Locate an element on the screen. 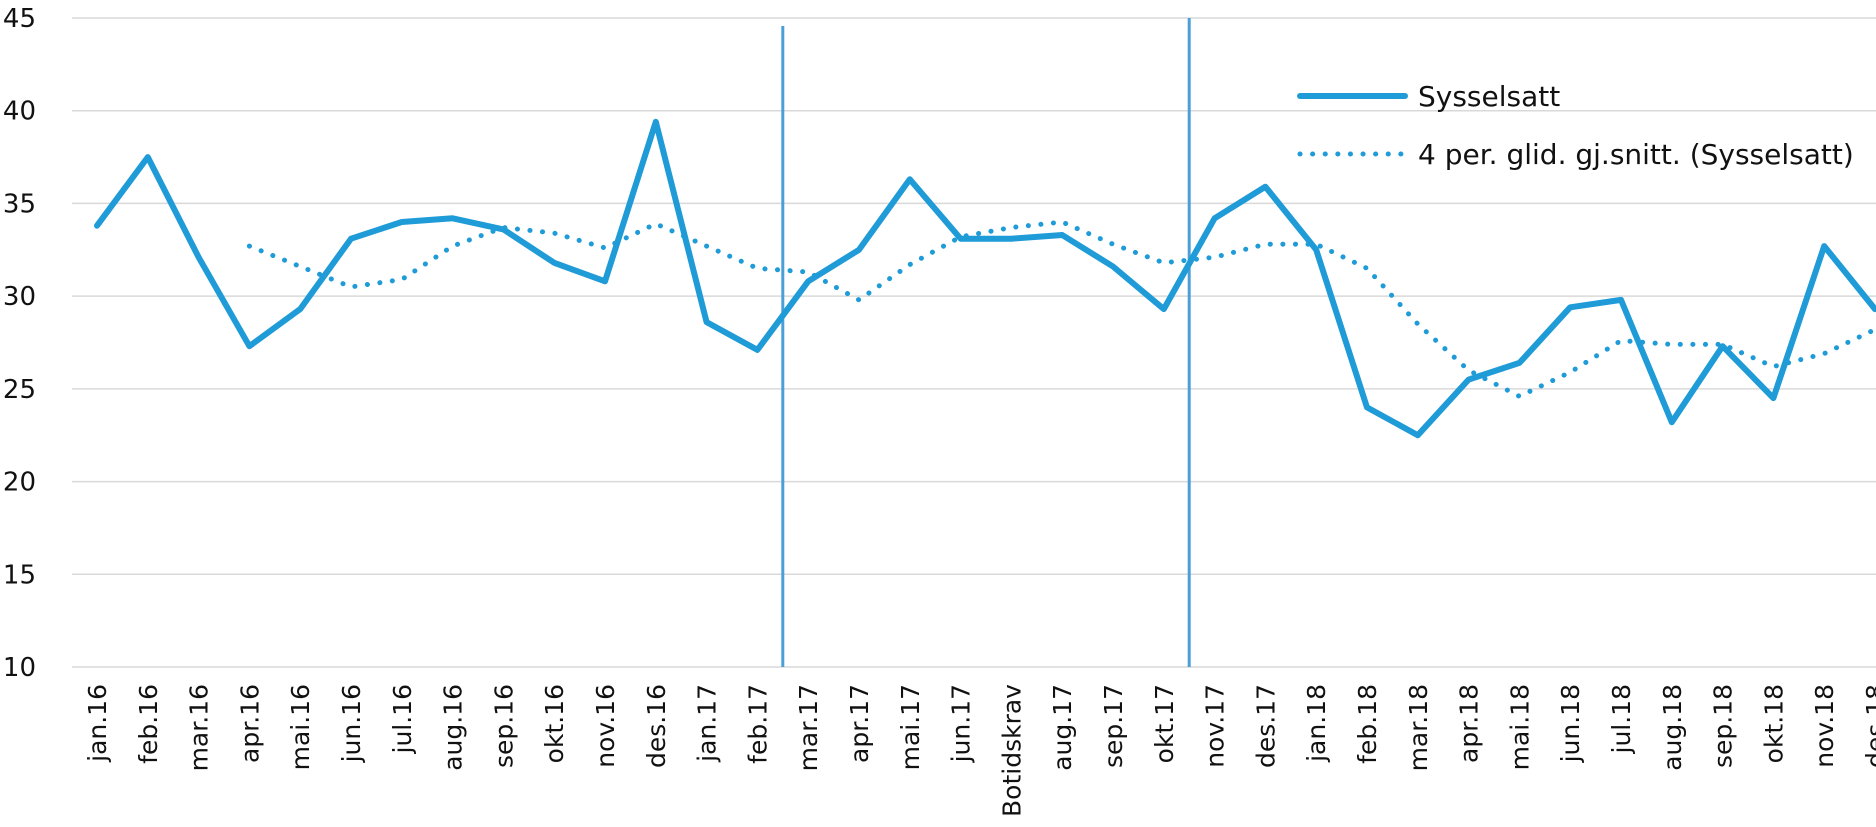  x-tick-label: nov.17 is located at coordinates (1215, 726).